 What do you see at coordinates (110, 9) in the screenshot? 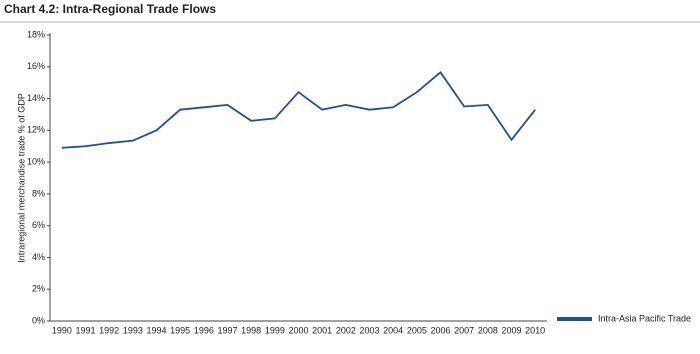
I see `chart-title: Chart 4.2: Intra-Regional Trade Flows` at bounding box center [110, 9].